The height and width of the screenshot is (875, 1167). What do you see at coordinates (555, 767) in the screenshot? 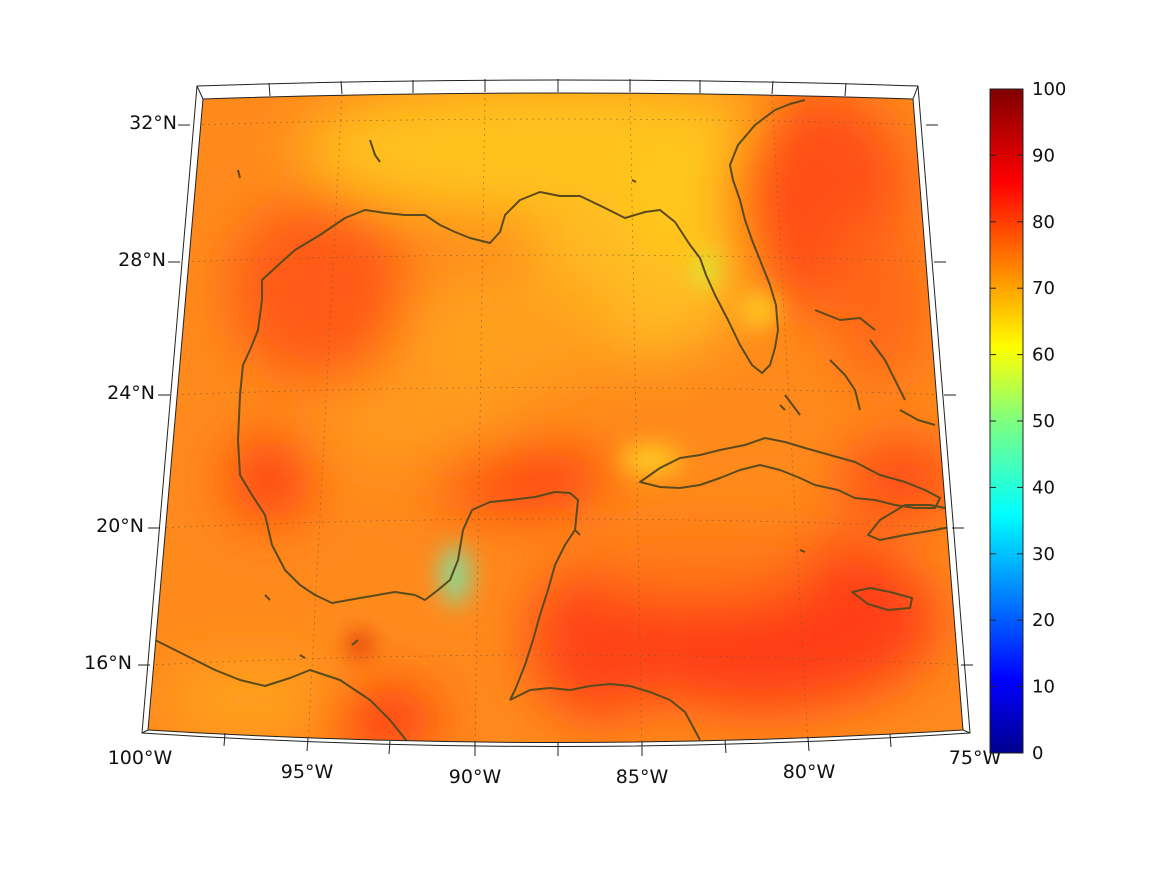
I see `longitude-labels: 100°W 95°W 90°W 85°W 80°W 75°W` at bounding box center [555, 767].